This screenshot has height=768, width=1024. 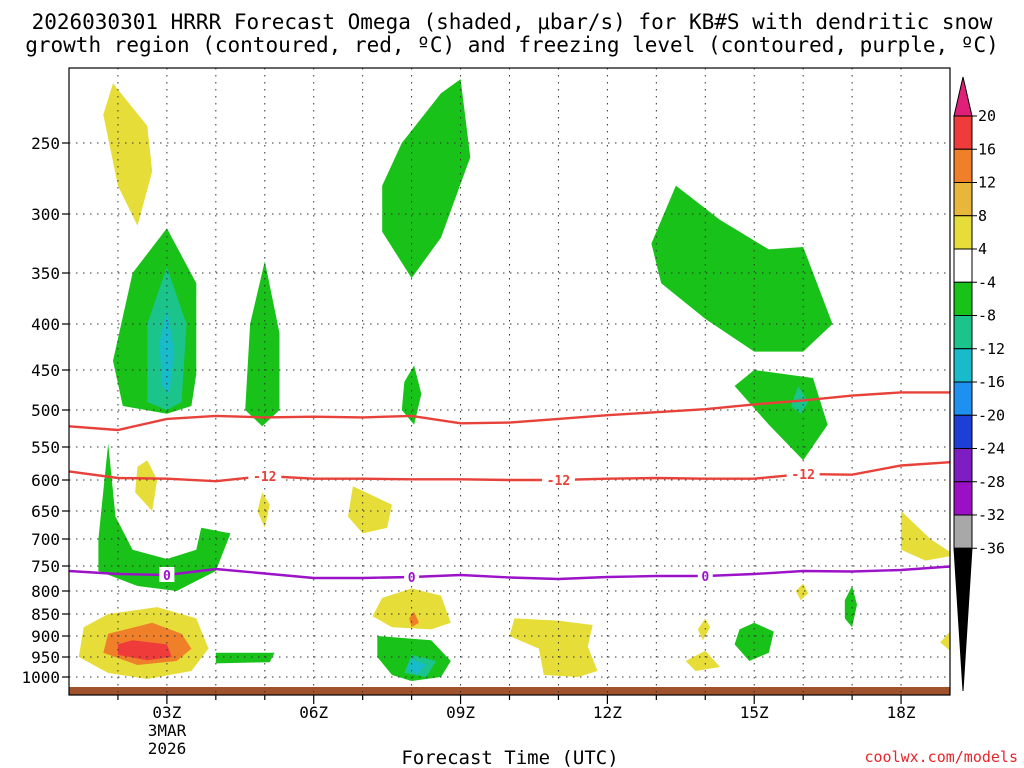 What do you see at coordinates (754, 712) in the screenshot?
I see `x-tick-label: 15Z` at bounding box center [754, 712].